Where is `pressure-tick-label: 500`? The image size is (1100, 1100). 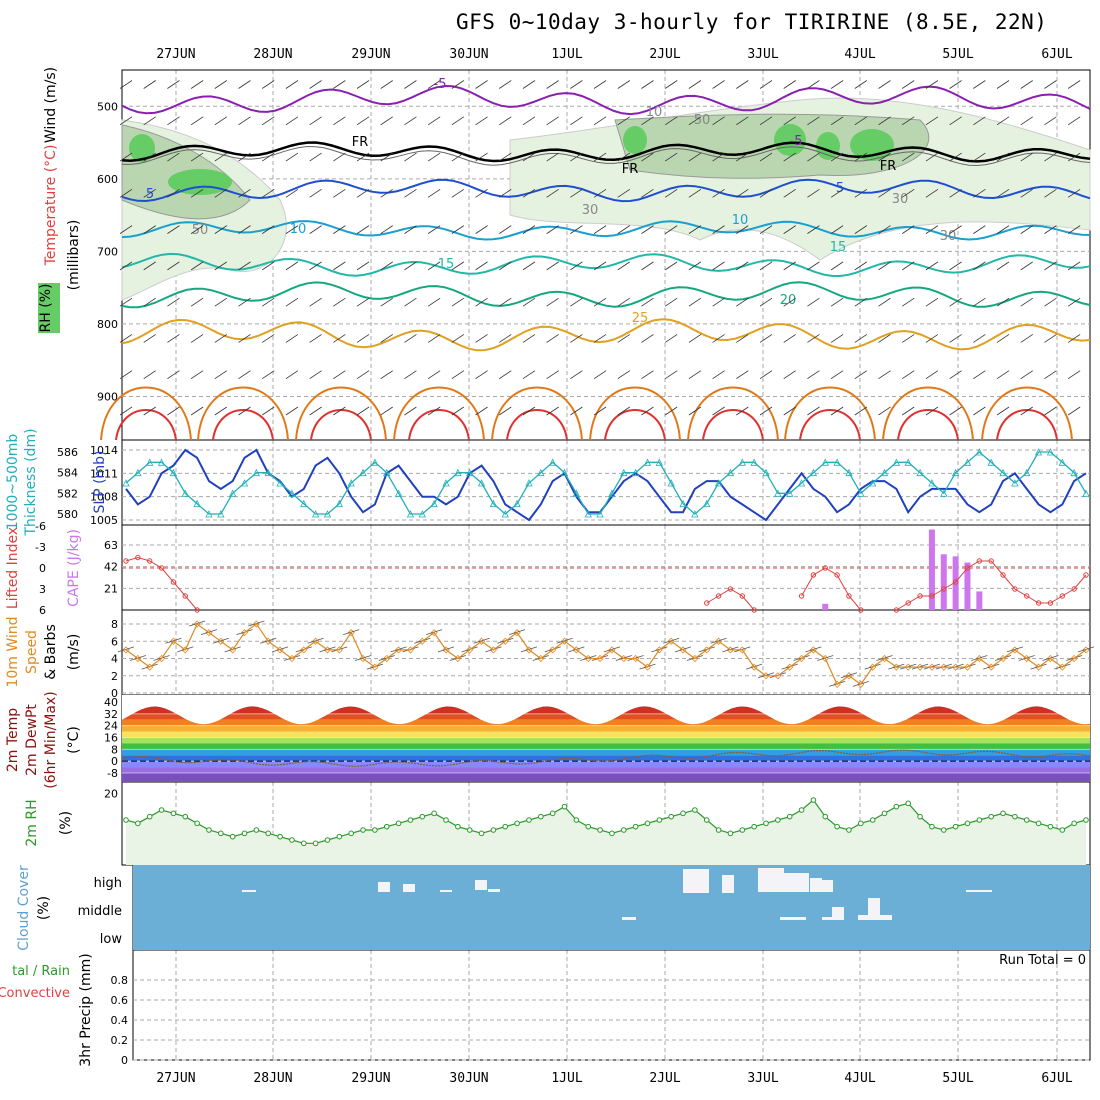 pressure-tick-label: 500 is located at coordinates (107, 106).